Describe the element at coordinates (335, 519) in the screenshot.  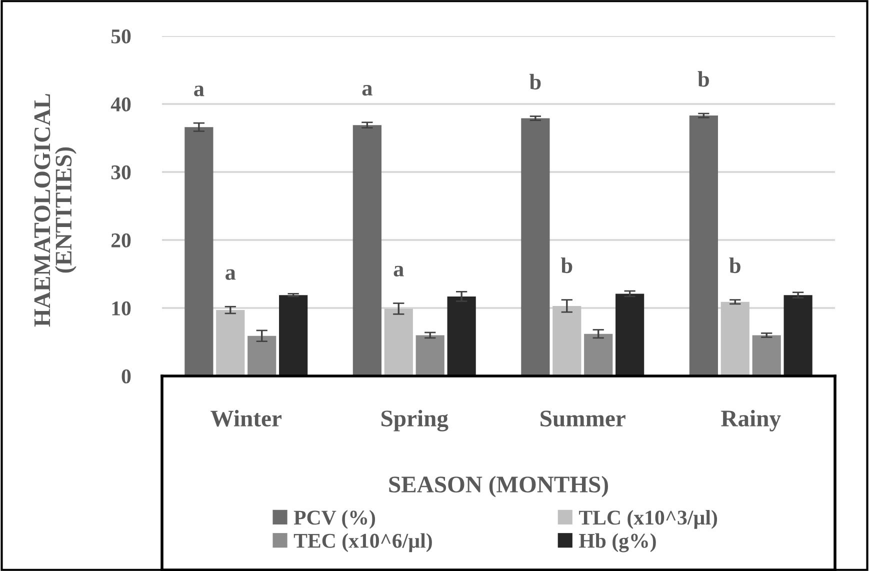
I see `legend-label: PCV (%)` at that location.